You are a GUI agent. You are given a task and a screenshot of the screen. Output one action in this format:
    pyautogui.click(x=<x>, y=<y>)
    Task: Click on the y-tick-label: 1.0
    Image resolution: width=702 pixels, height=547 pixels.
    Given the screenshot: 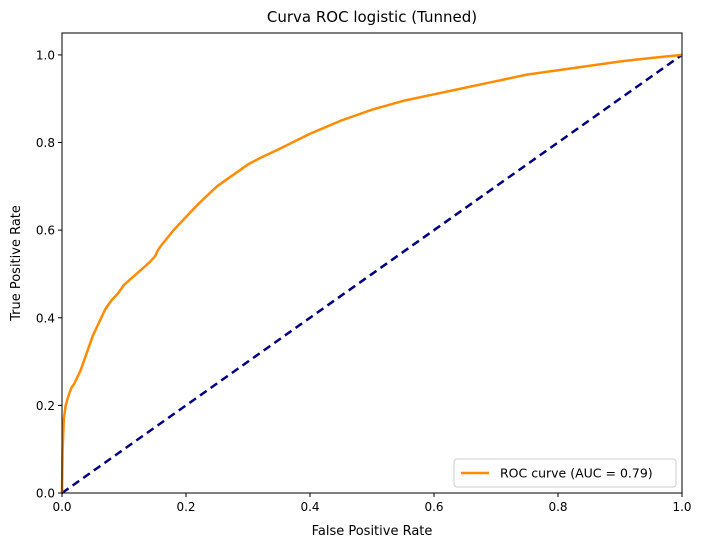 What is the action you would take?
    pyautogui.click(x=45, y=55)
    